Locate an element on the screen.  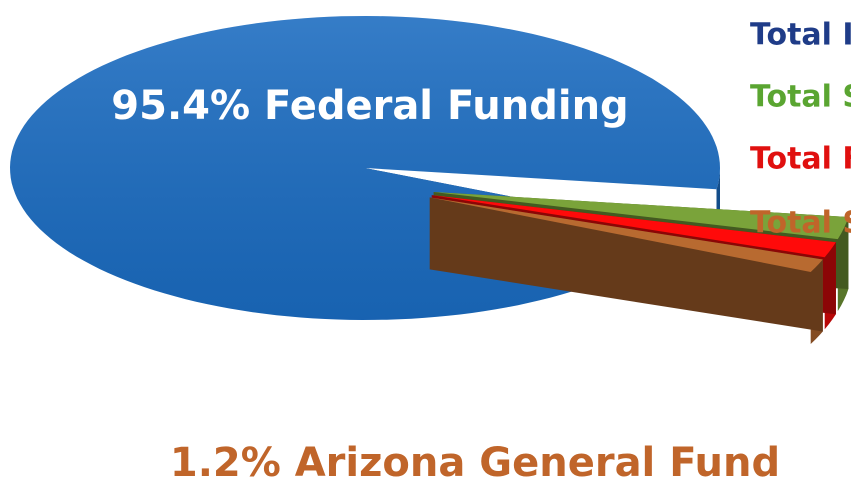
legend-label: Total I is located at coordinates (800, 35).